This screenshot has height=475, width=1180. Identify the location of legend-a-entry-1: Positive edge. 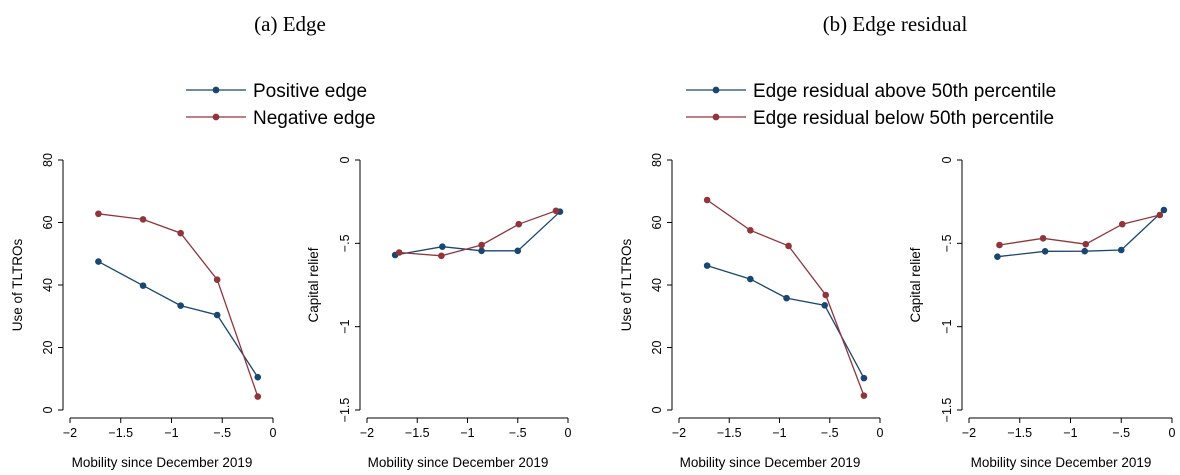
(276, 91).